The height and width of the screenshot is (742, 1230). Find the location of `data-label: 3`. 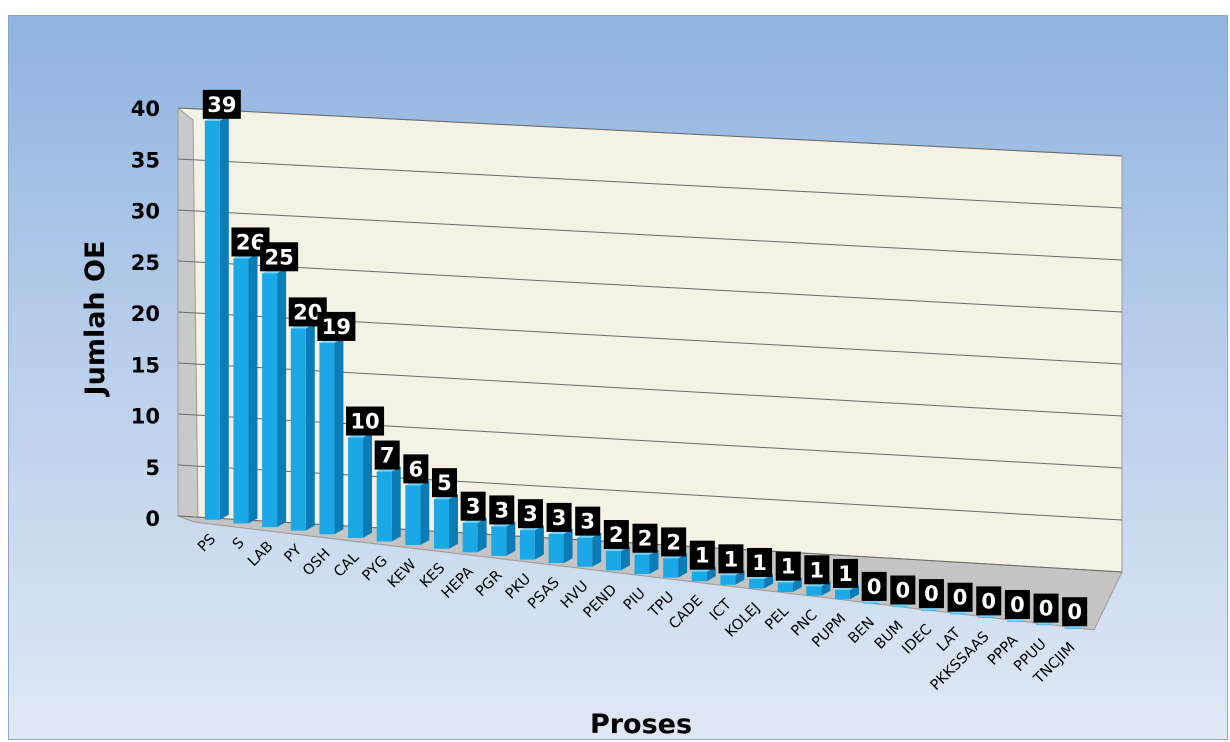

data-label: 3 is located at coordinates (530, 514).